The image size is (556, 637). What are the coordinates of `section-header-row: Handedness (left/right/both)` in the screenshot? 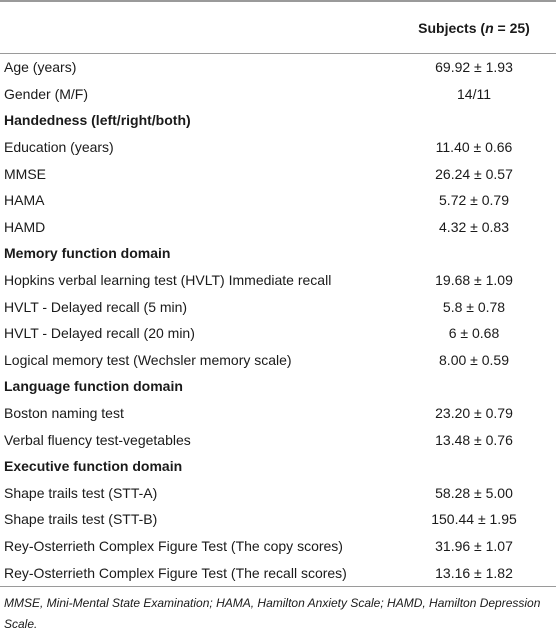 It's located at (278, 120).